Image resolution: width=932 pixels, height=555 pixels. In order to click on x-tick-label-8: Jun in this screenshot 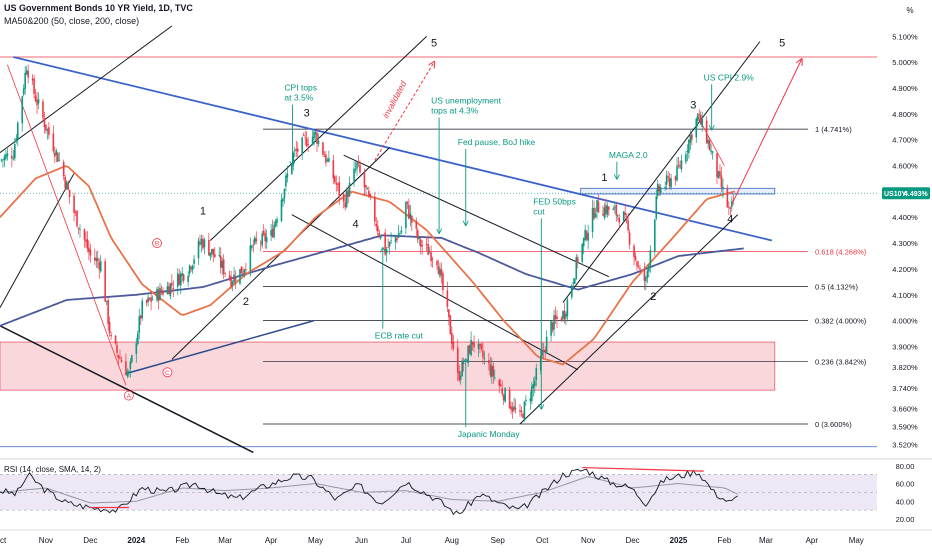, I will do `click(361, 540)`.